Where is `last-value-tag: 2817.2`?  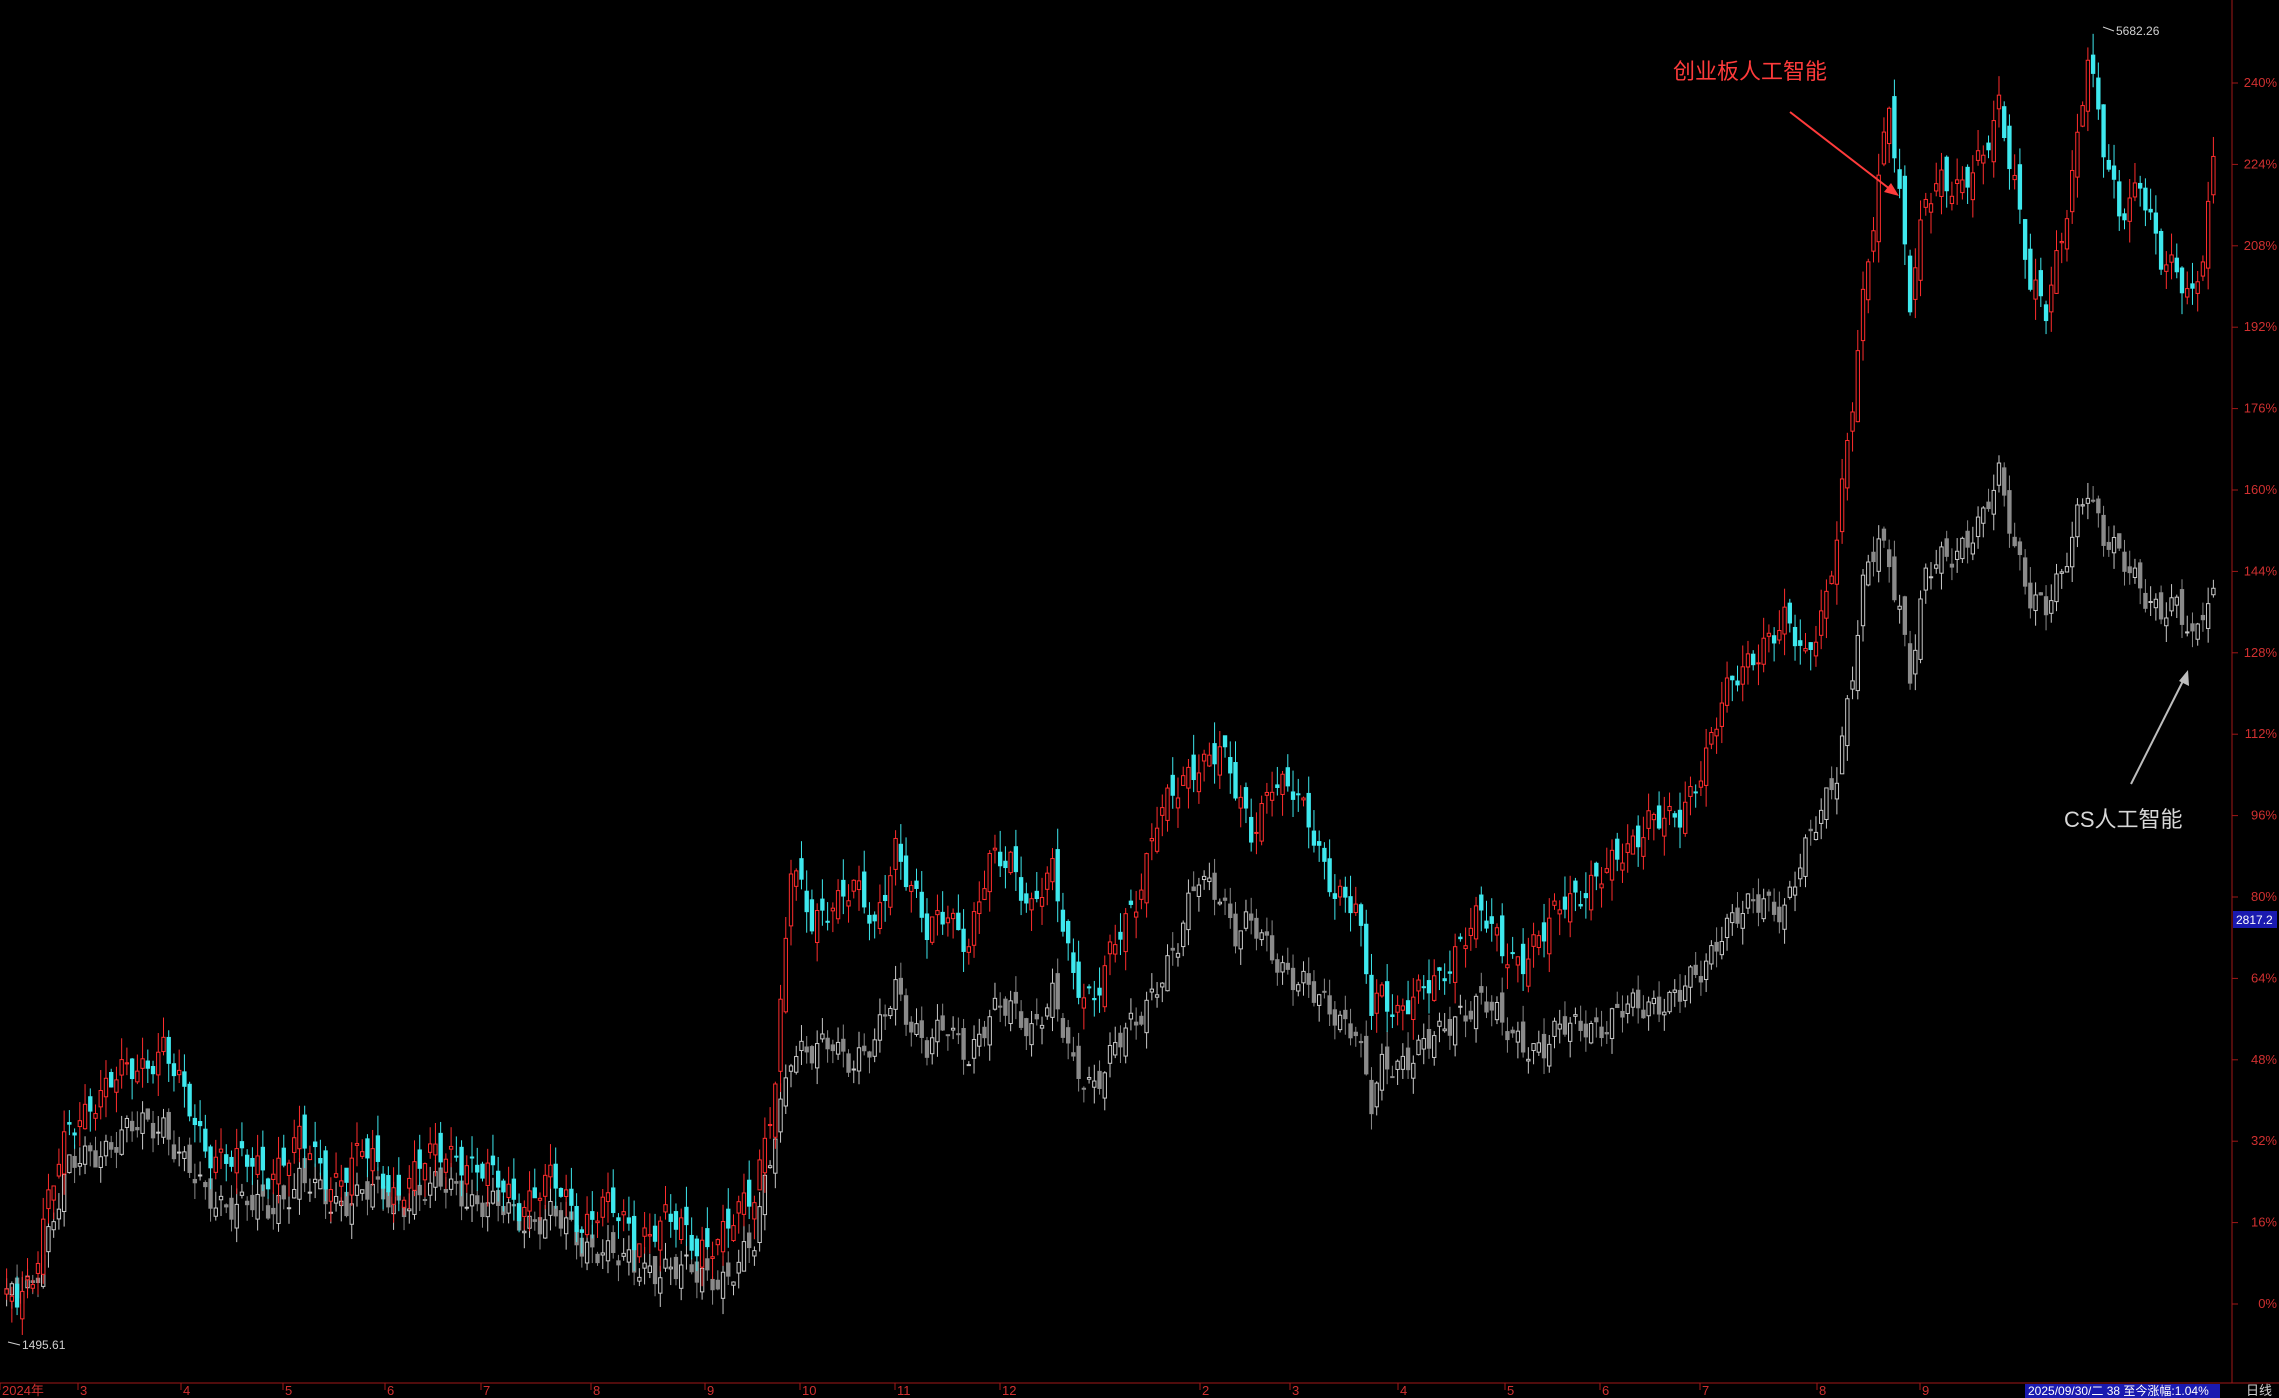
last-value-tag: 2817.2 is located at coordinates (2255, 919).